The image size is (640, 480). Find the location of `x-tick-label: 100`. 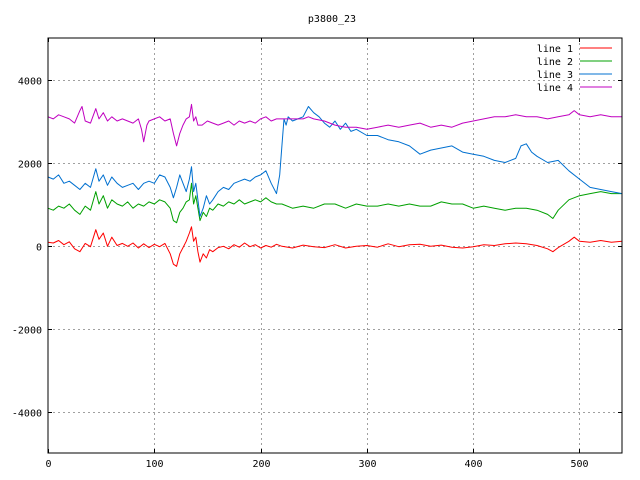

x-tick-label: 100 is located at coordinates (154, 464).